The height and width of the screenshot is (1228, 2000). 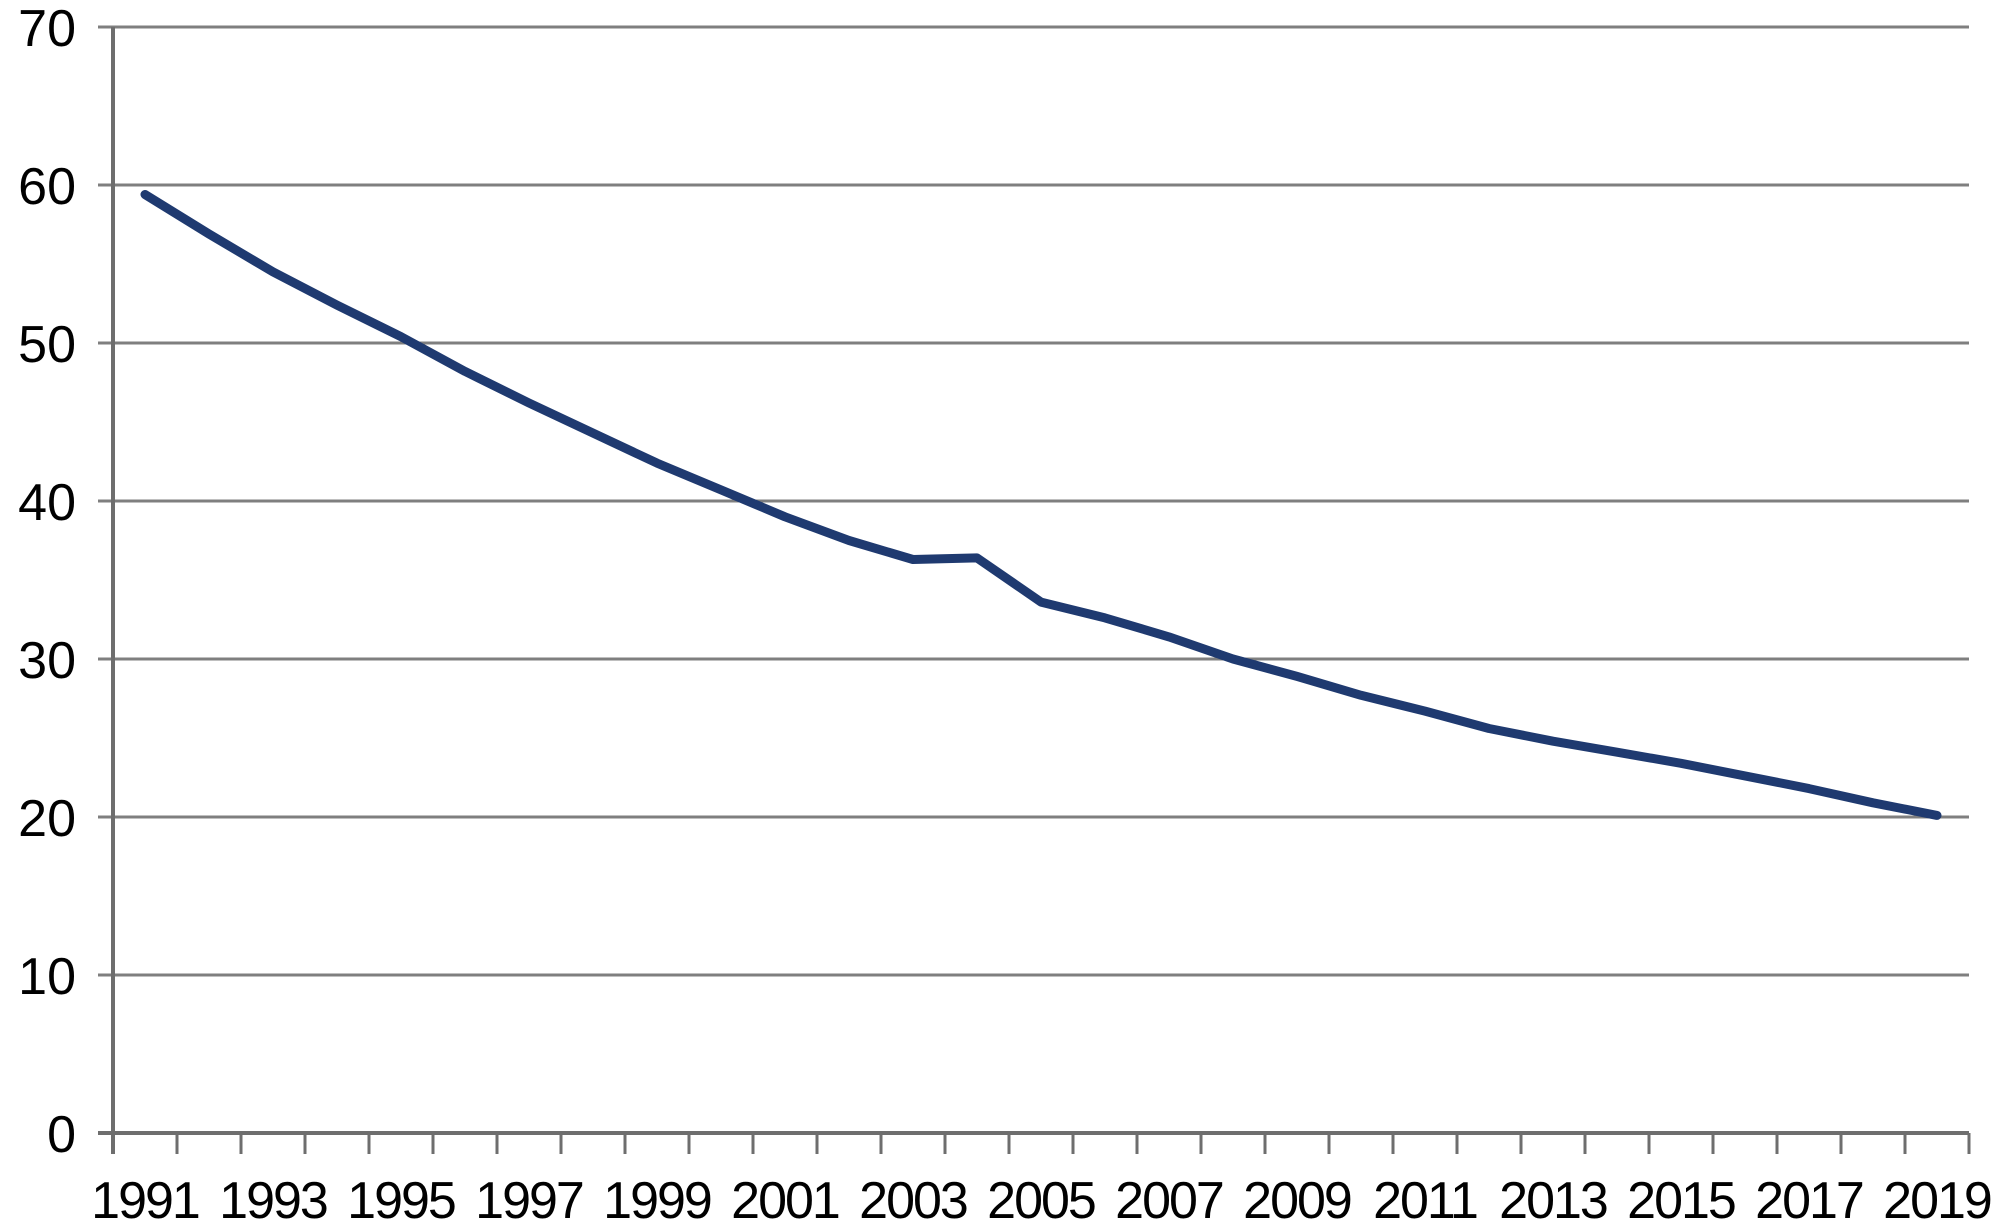 I want to click on y-axis-tick-label: 70, so click(x=47, y=29).